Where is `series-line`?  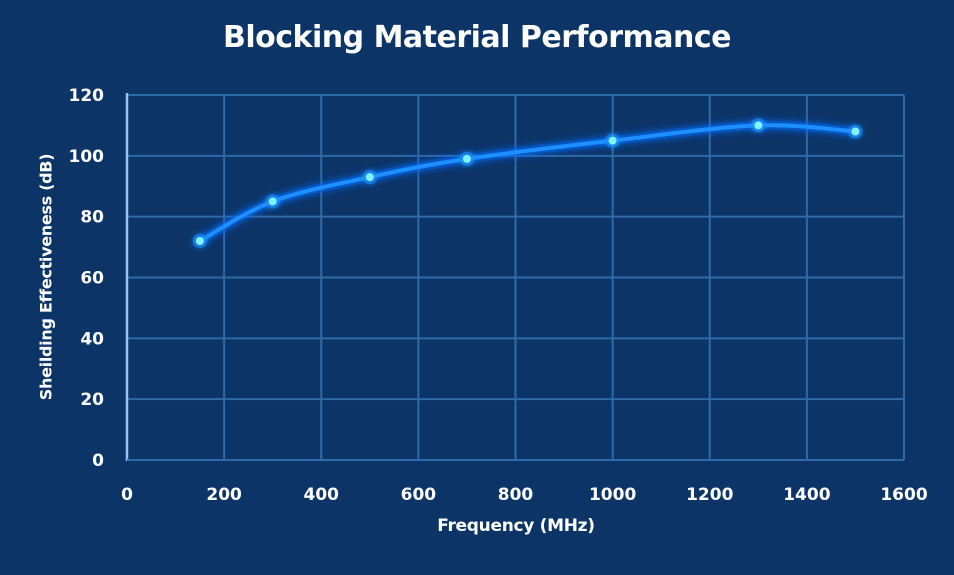
series-line is located at coordinates (527, 183).